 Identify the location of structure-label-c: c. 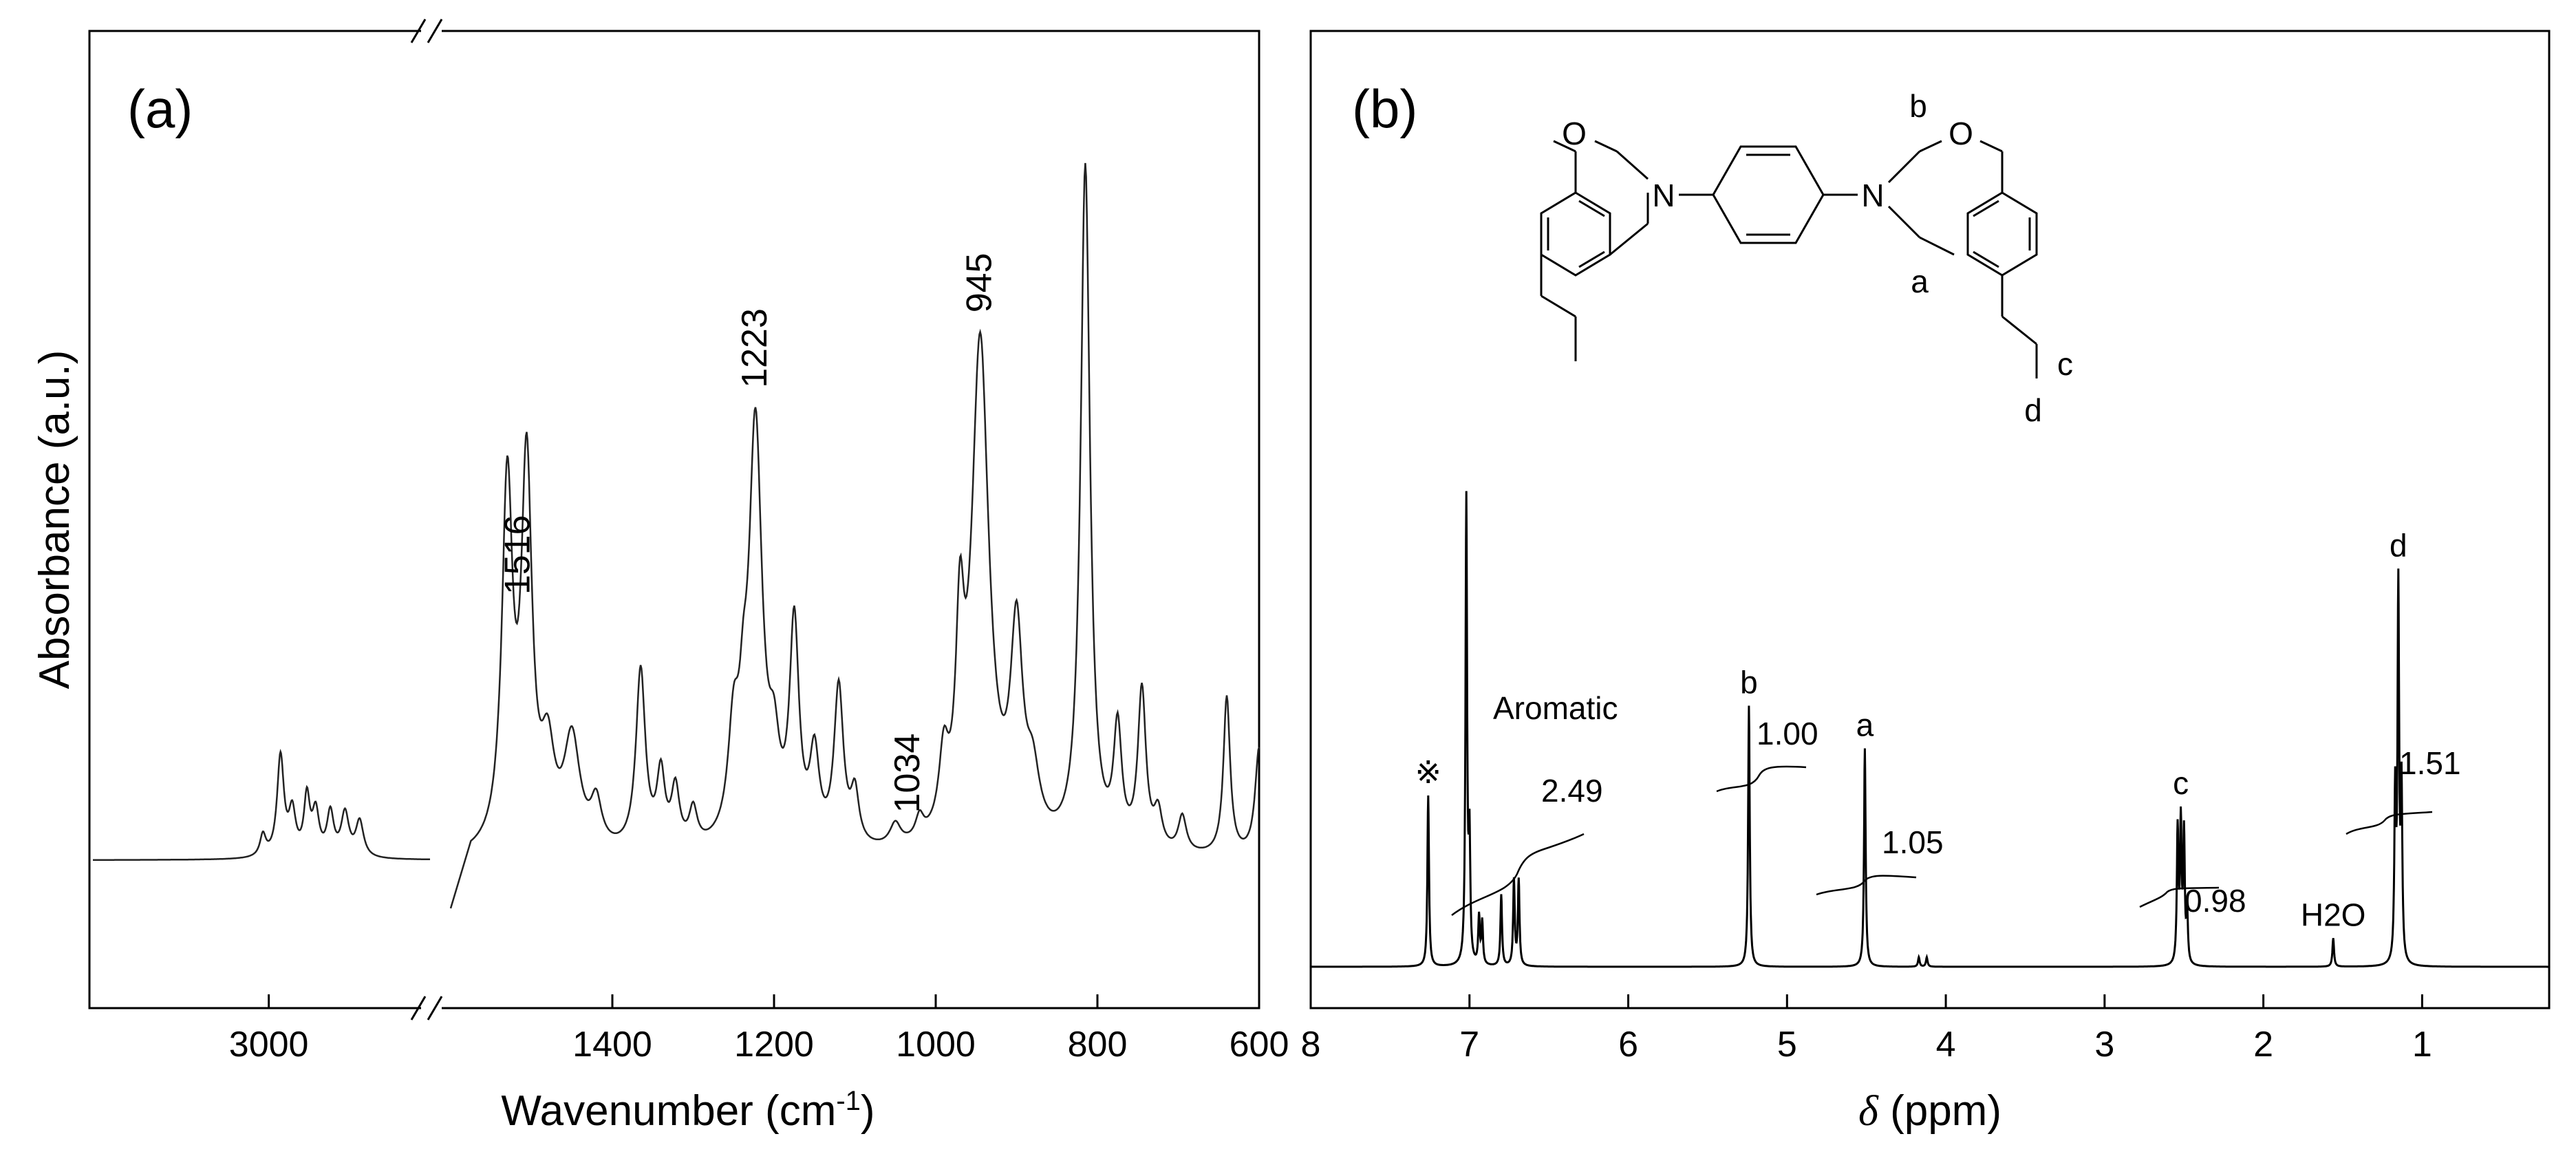
(2065, 364).